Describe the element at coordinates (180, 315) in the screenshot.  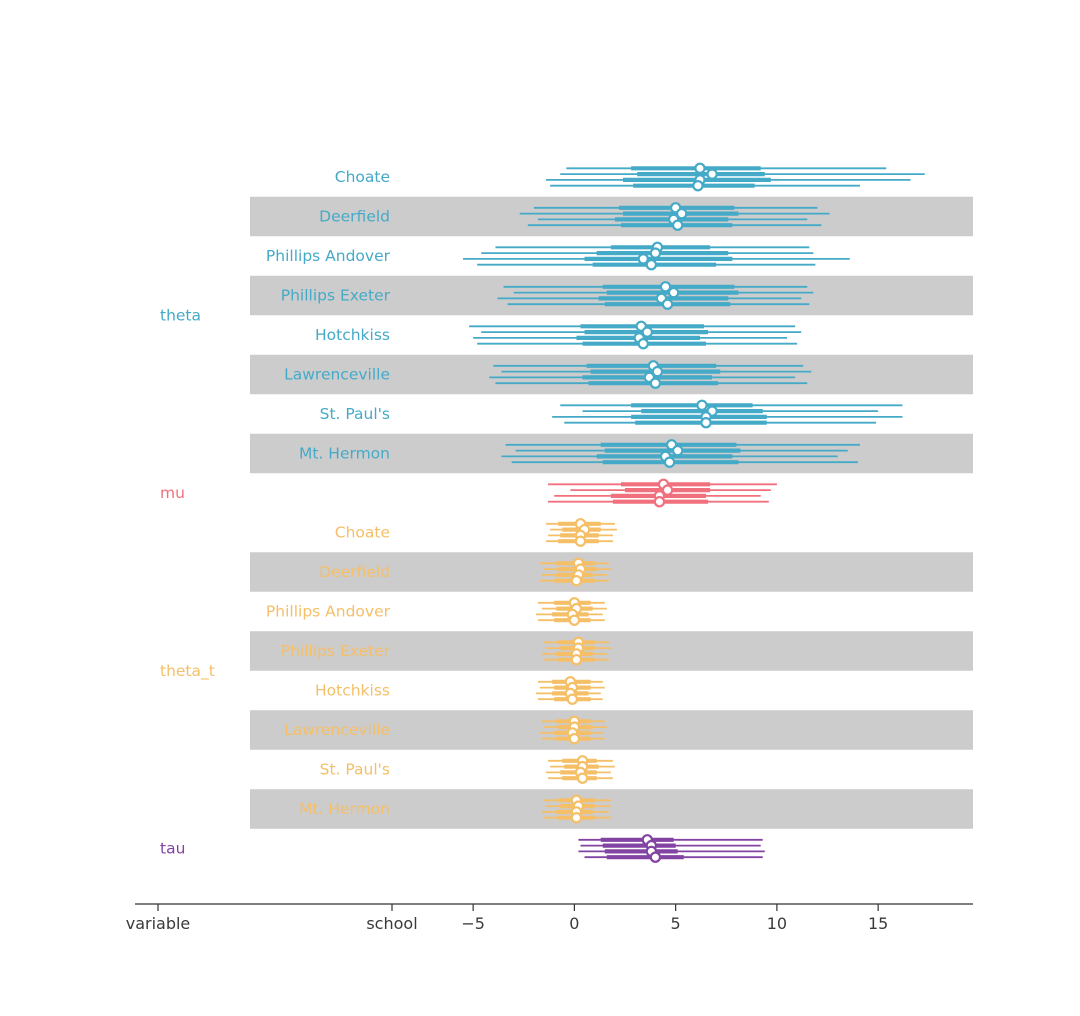
I see `variable-label: theta` at that location.